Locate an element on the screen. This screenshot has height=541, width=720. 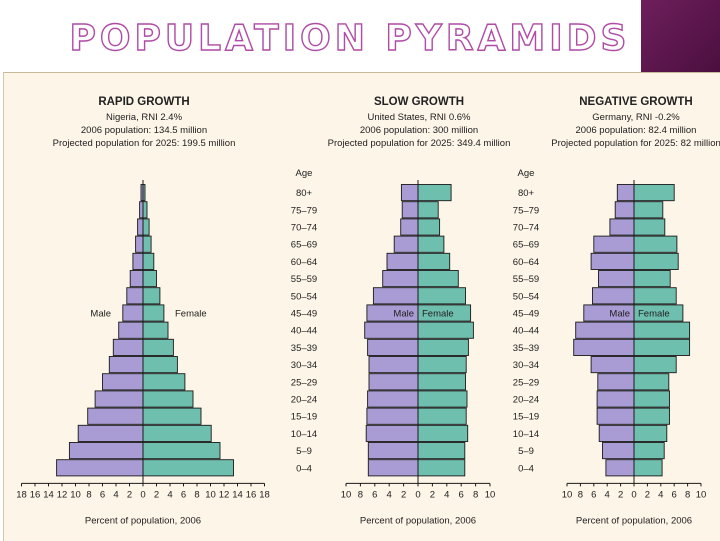
male-bar-35–39 is located at coordinates (604, 347).